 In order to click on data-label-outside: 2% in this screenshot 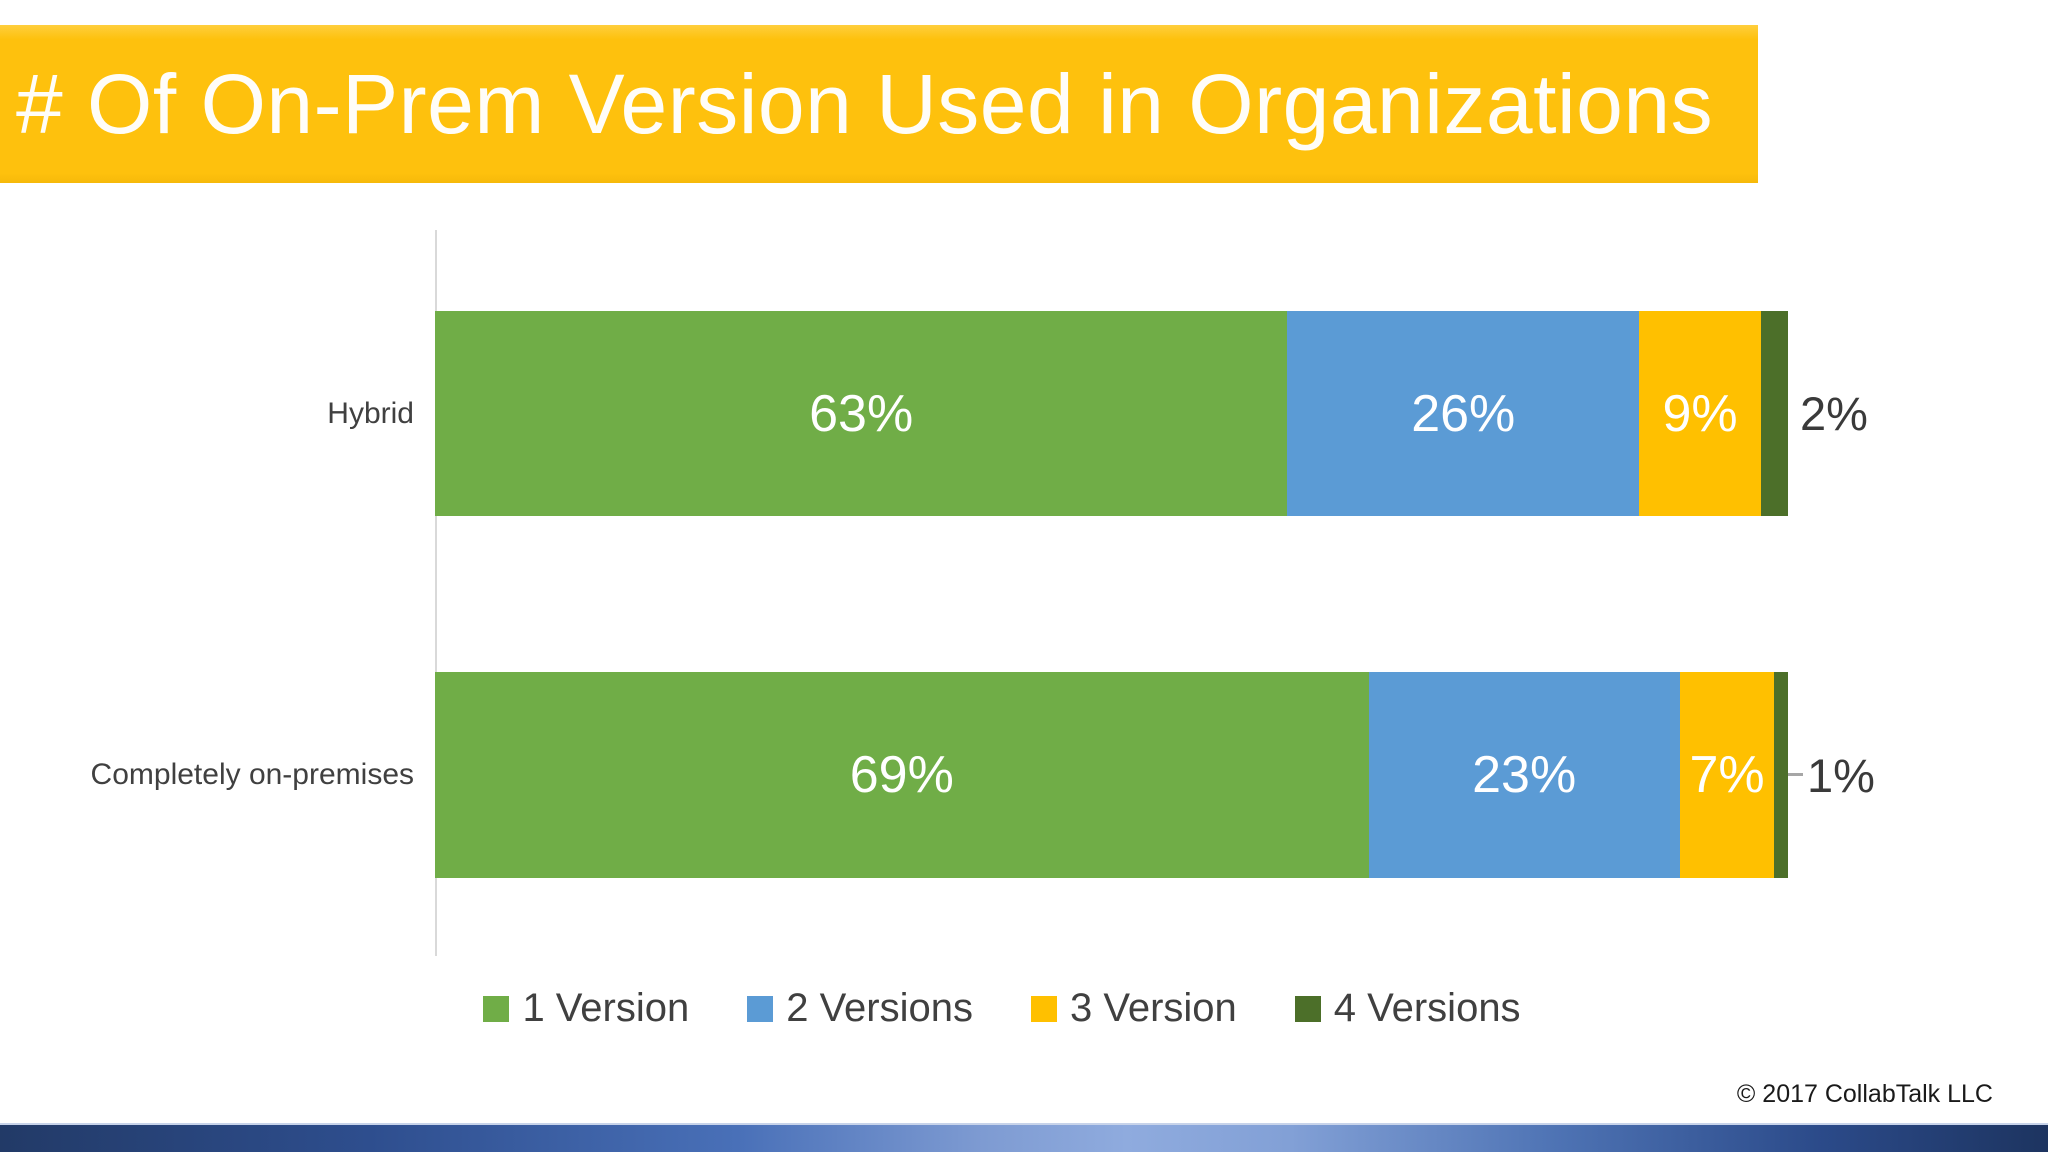, I will do `click(1834, 413)`.